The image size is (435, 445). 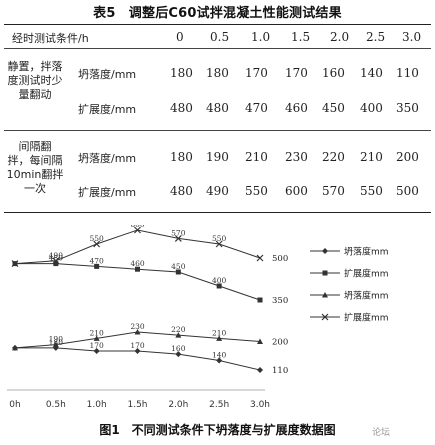 What do you see at coordinates (97, 405) in the screenshot?
I see `x-tick-label: 1.0h` at bounding box center [97, 405].